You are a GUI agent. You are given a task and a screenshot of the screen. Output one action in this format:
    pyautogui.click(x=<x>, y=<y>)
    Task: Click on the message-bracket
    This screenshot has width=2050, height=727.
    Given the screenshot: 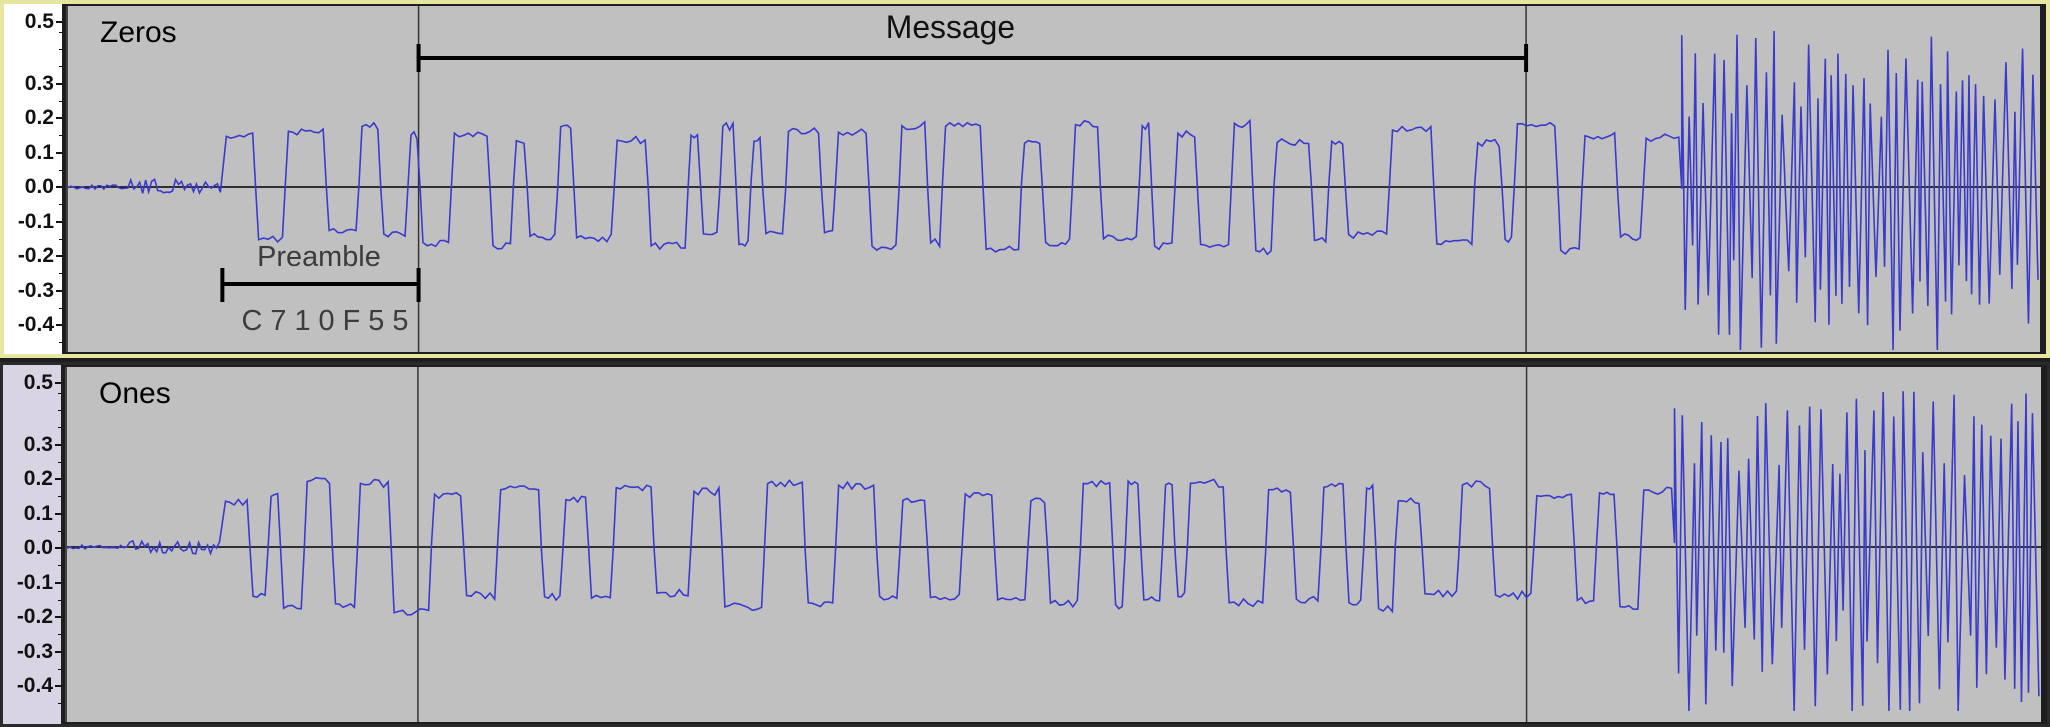 What is the action you would take?
    pyautogui.click(x=972, y=58)
    